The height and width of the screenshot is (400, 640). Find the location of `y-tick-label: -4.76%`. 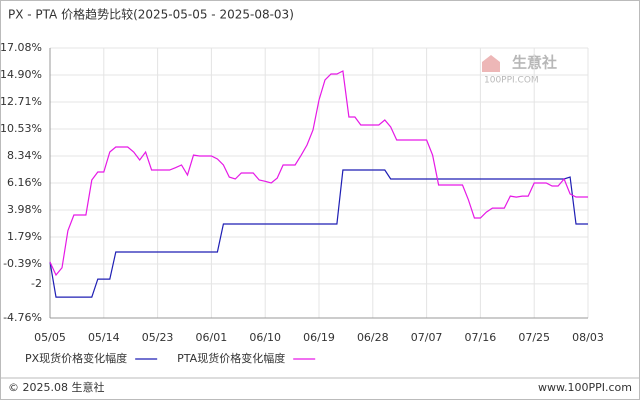

y-tick-label: -4.76% is located at coordinates (22, 317).